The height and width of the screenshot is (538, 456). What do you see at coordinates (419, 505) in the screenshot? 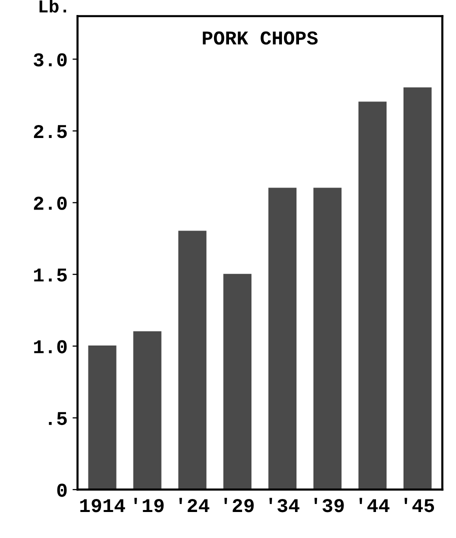
I see `x-tick-label: '45` at bounding box center [419, 505].